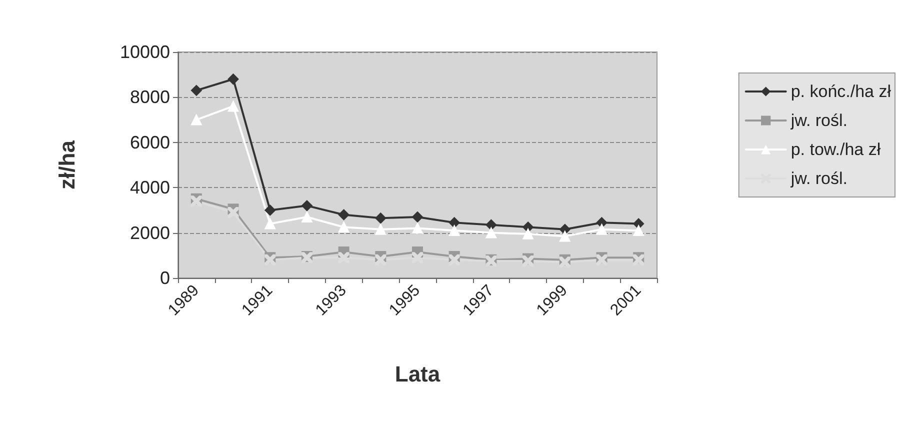 The image size is (897, 432). What do you see at coordinates (165, 278) in the screenshot?
I see `y-tick-label: 0` at bounding box center [165, 278].